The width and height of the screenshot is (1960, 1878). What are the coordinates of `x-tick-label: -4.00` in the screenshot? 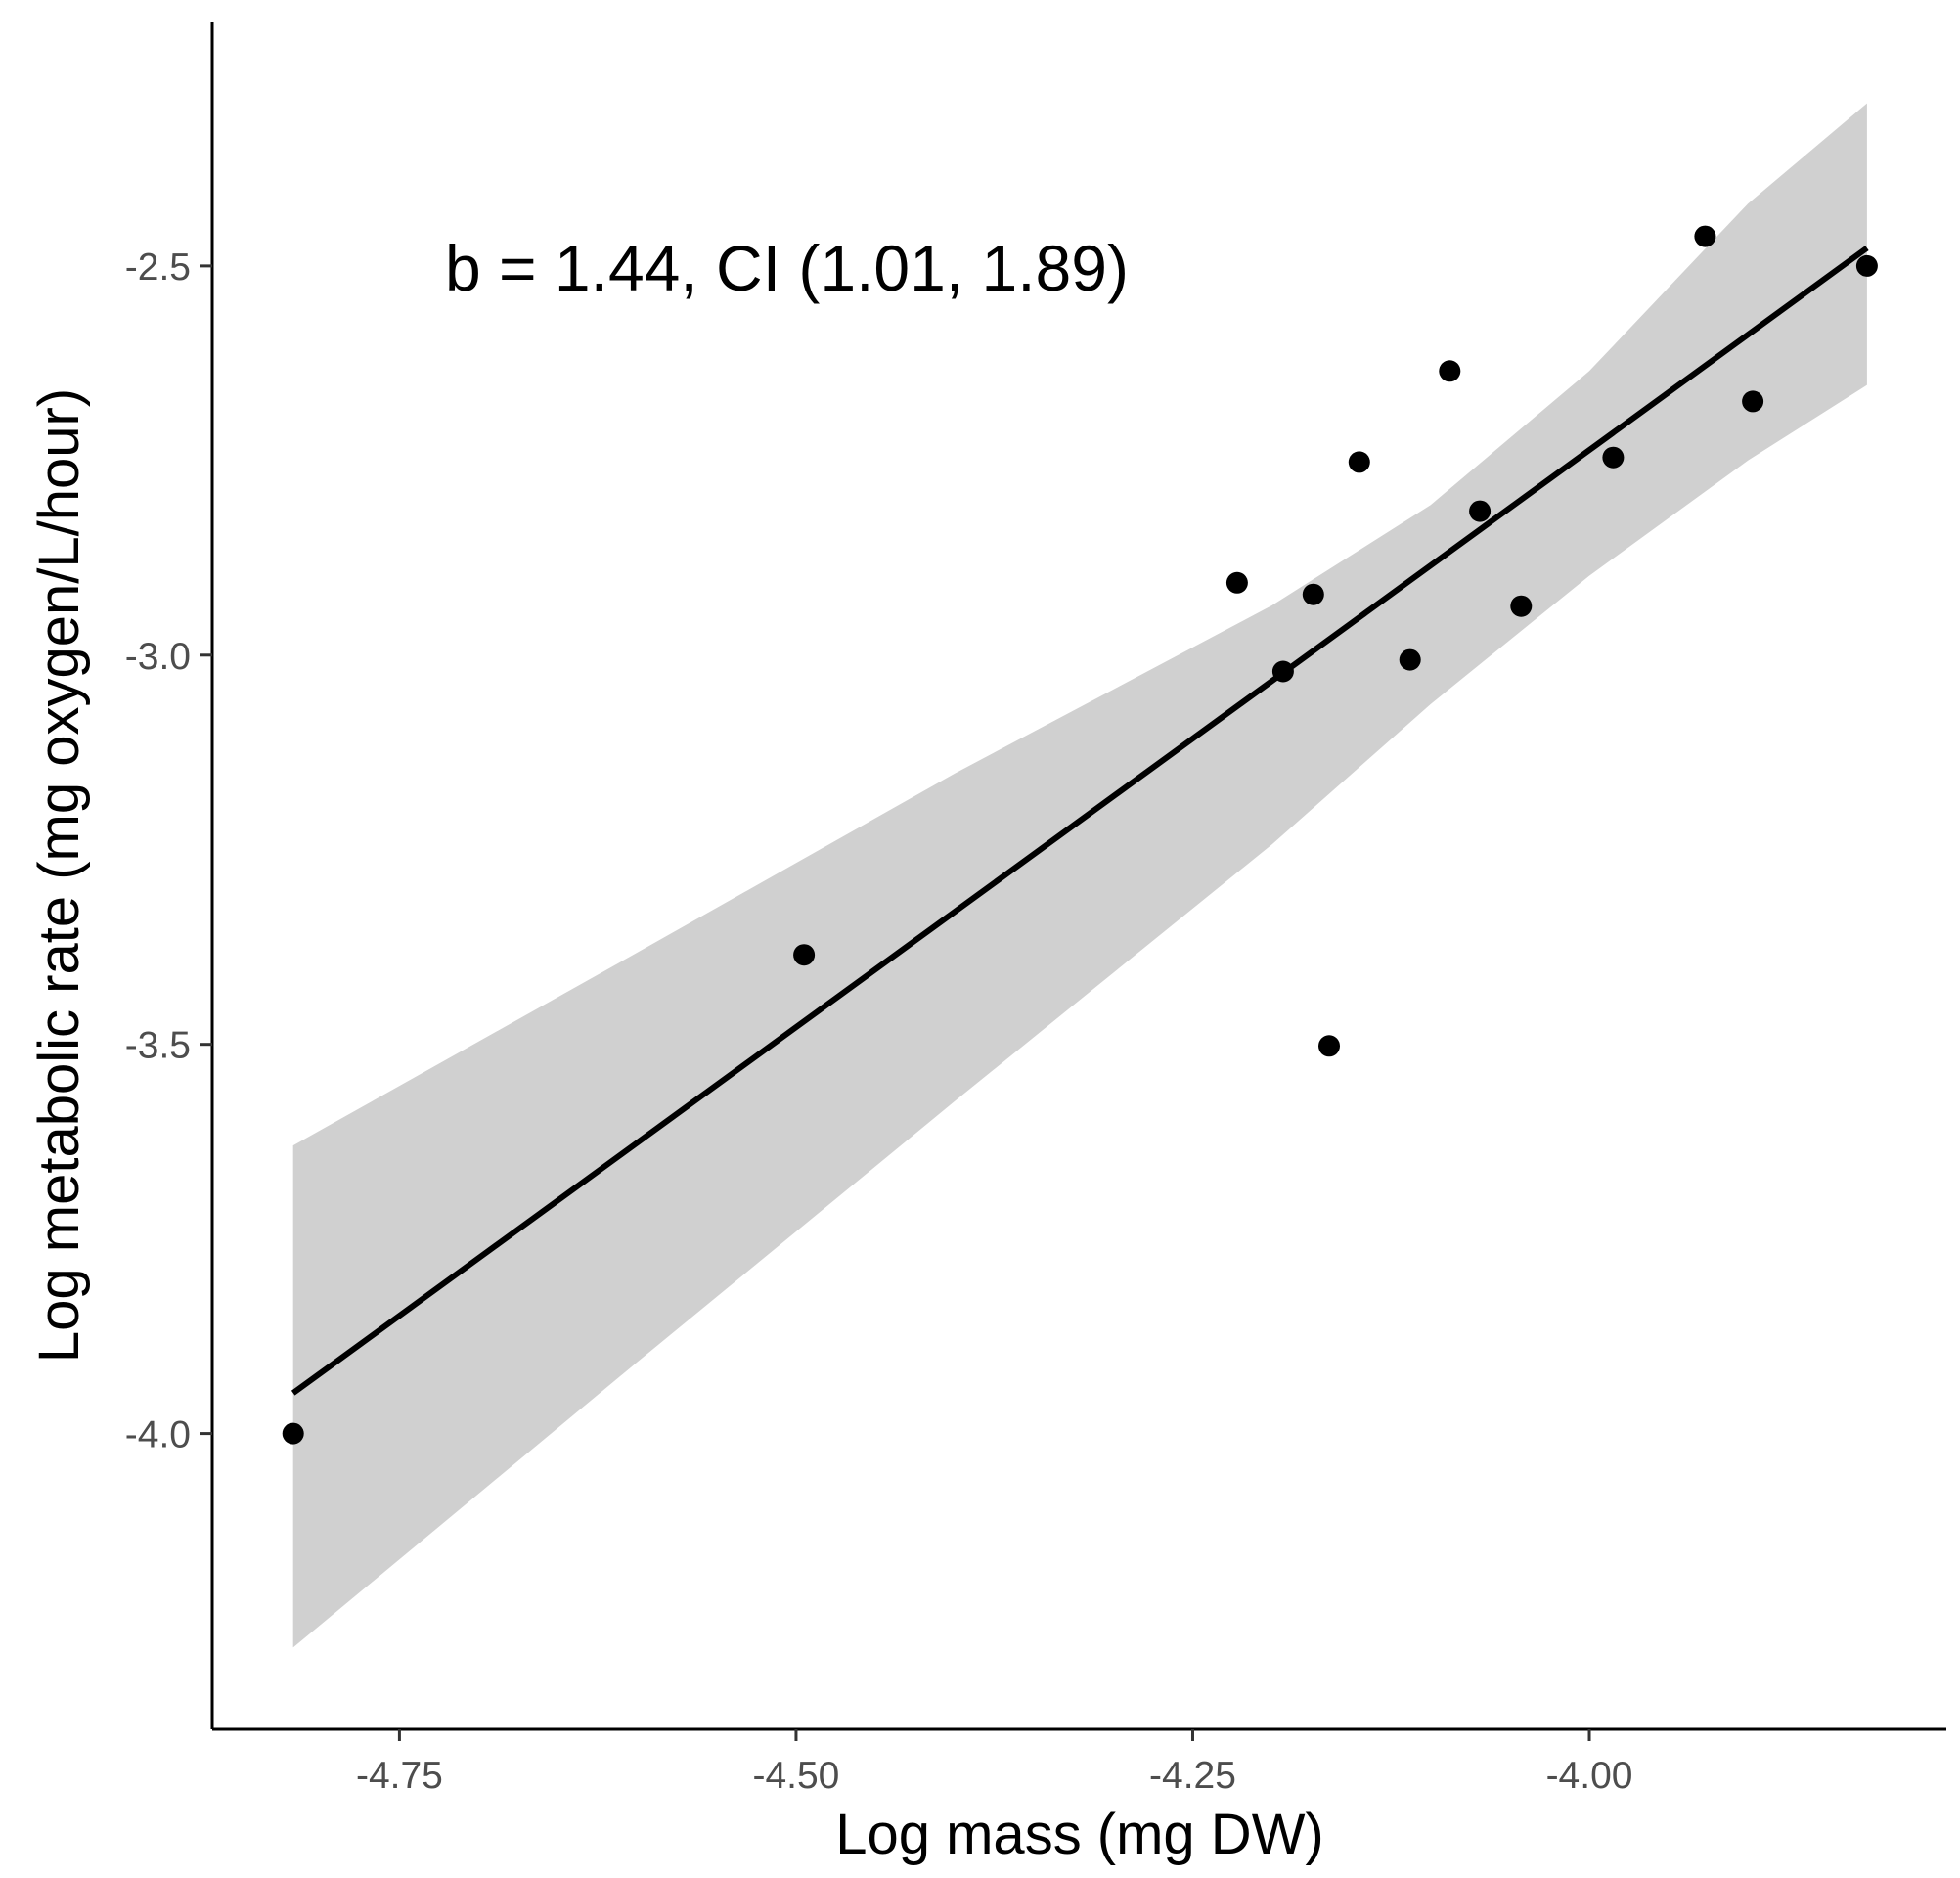 It's located at (1589, 1776).